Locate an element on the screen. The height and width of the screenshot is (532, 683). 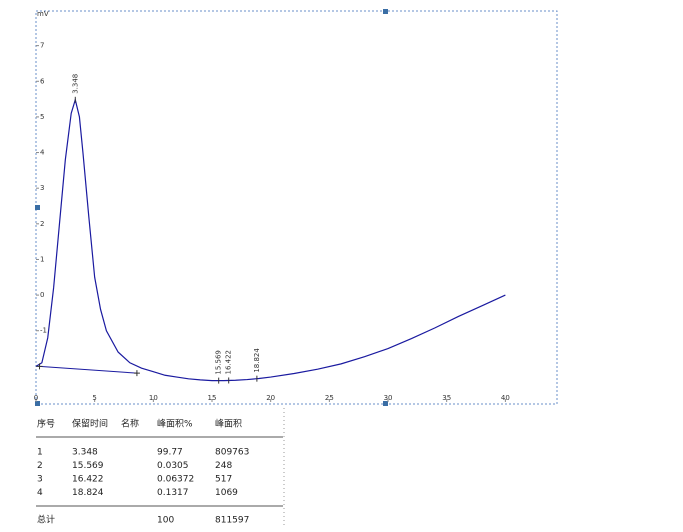
table-cell: 0.0305 is located at coordinates (173, 466).